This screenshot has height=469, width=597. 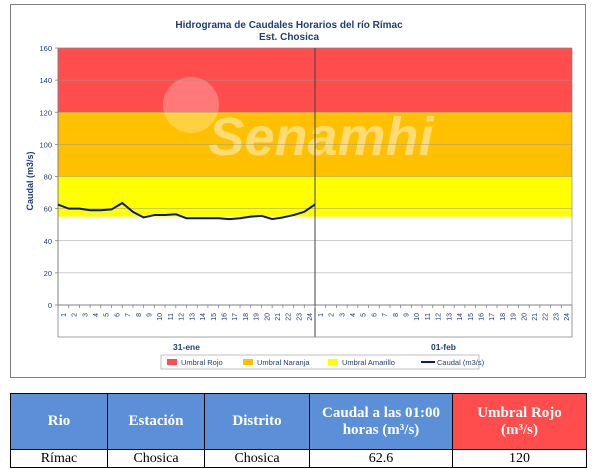 What do you see at coordinates (186, 347) in the screenshot?
I see `day-label-0: 31-ene` at bounding box center [186, 347].